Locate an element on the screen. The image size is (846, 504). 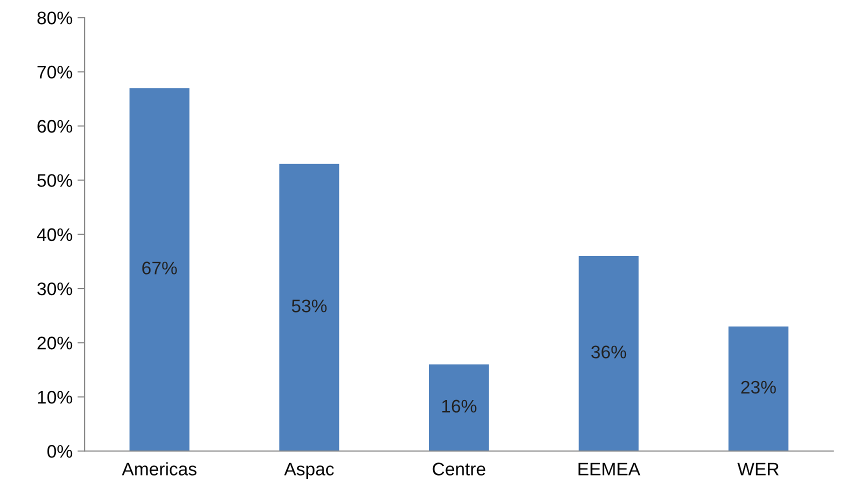
y-tick-label: 70% is located at coordinates (55, 72).